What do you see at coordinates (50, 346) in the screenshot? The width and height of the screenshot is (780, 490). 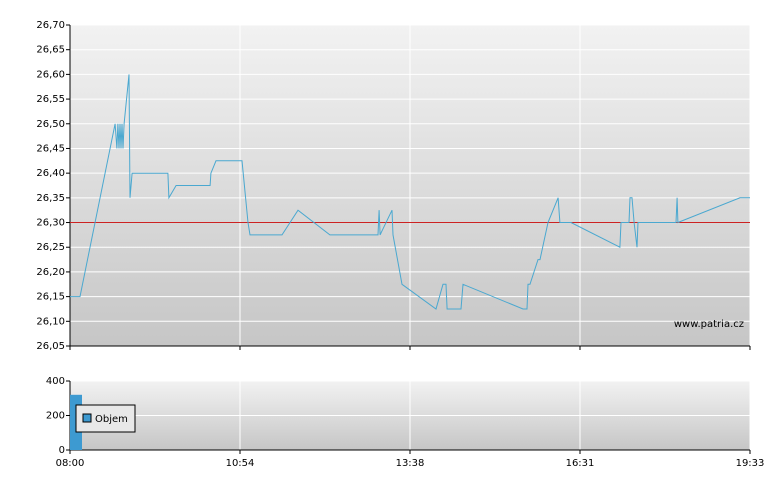 I see `y-tick-label: 26,05` at bounding box center [50, 346].